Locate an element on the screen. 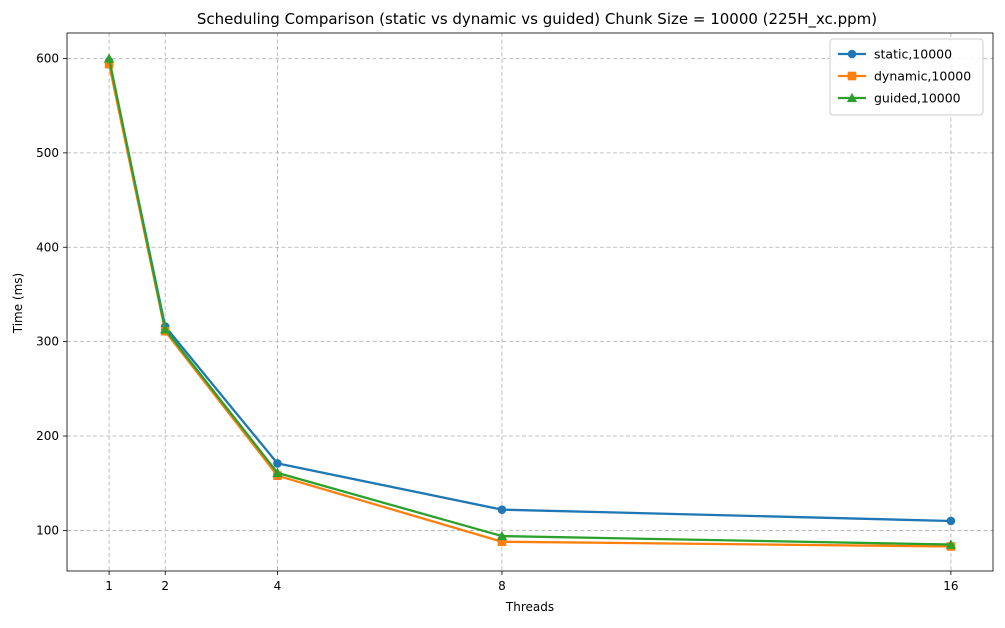 This screenshot has width=1005, height=628. x-axis-label: Threads is located at coordinates (529, 607).